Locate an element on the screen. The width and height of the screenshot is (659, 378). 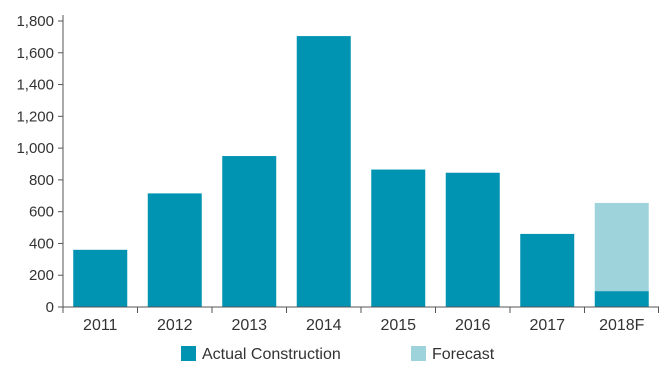
x-tick-label: 2017 is located at coordinates (547, 325).